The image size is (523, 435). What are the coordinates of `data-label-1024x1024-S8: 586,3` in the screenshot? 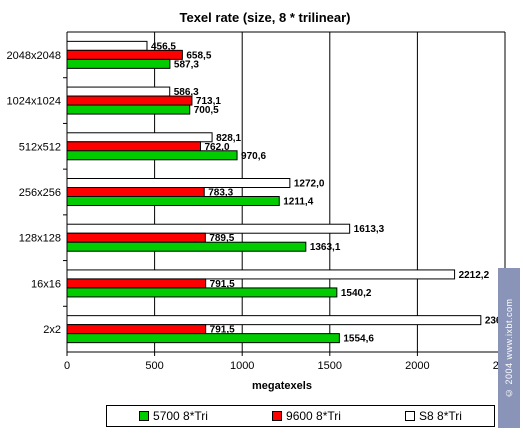 It's located at (186, 92).